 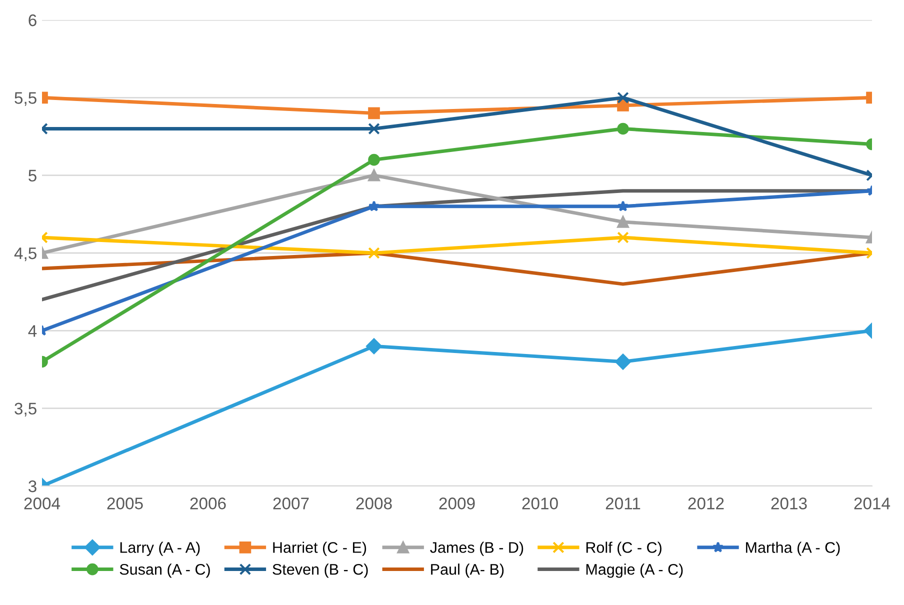 What do you see at coordinates (789, 504) in the screenshot?
I see `x-tick-label: 2013` at bounding box center [789, 504].